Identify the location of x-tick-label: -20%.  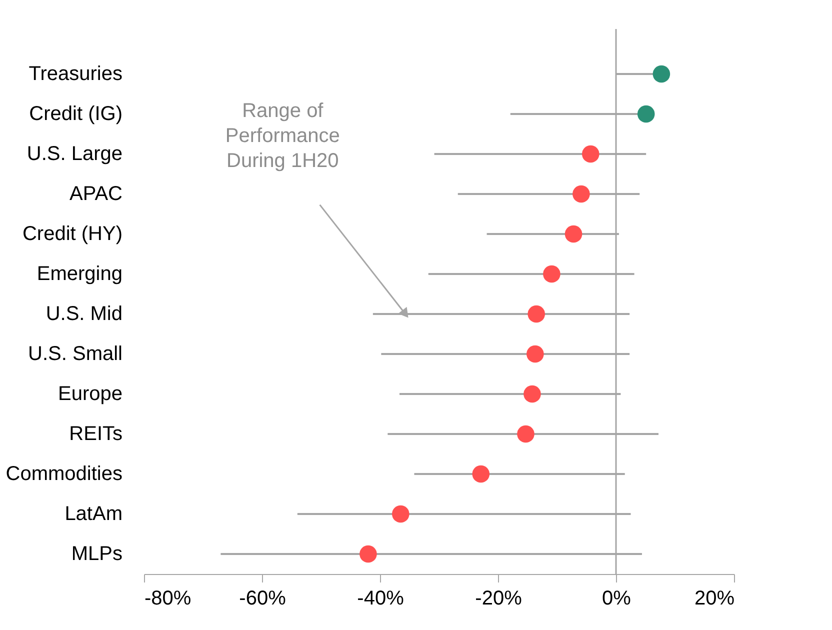
(498, 599).